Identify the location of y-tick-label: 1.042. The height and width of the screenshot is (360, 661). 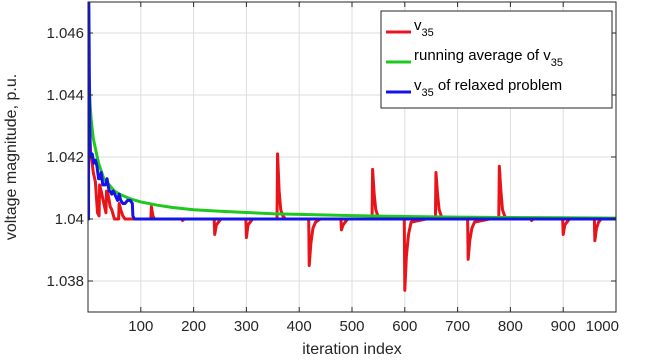
(65, 157).